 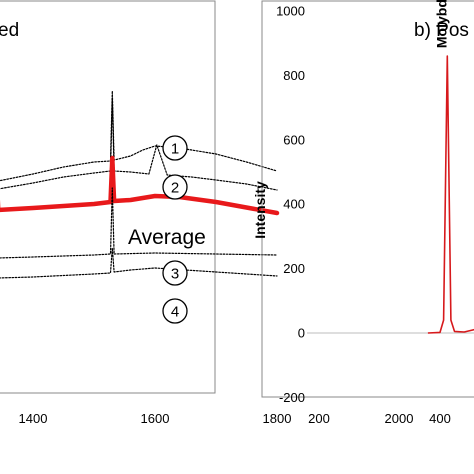 I want to click on right-y-axis-label: Intensity, so click(x=260, y=210).